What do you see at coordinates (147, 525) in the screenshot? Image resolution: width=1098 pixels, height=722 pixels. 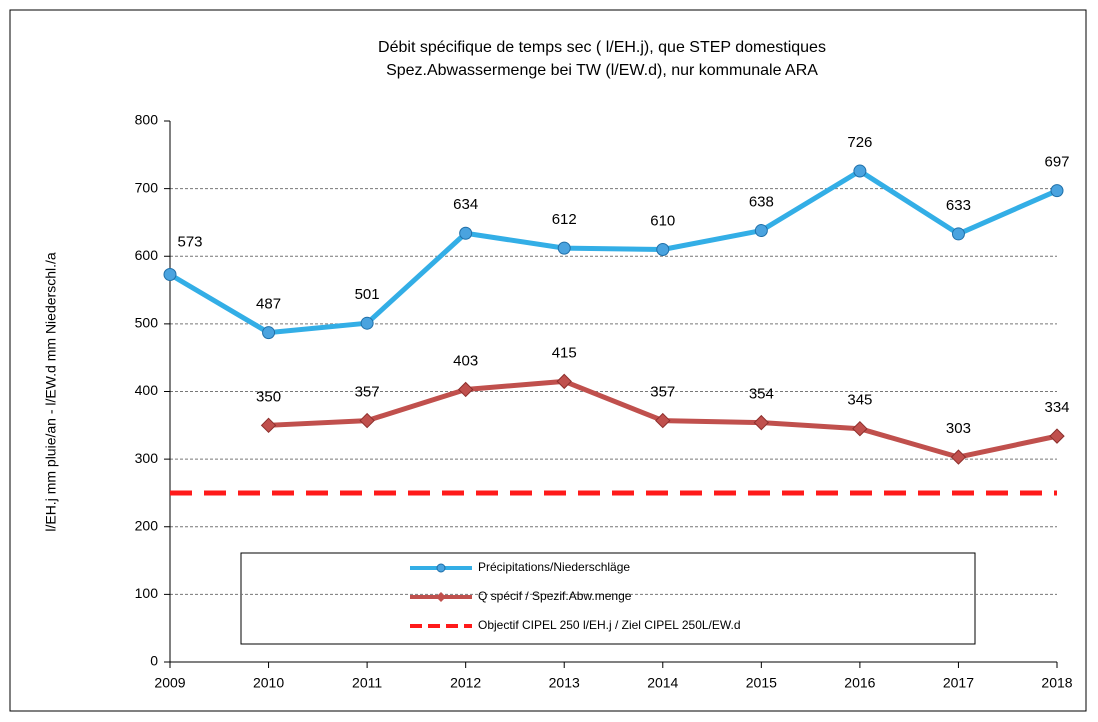 I see `y-tick-label: 200` at bounding box center [147, 525].